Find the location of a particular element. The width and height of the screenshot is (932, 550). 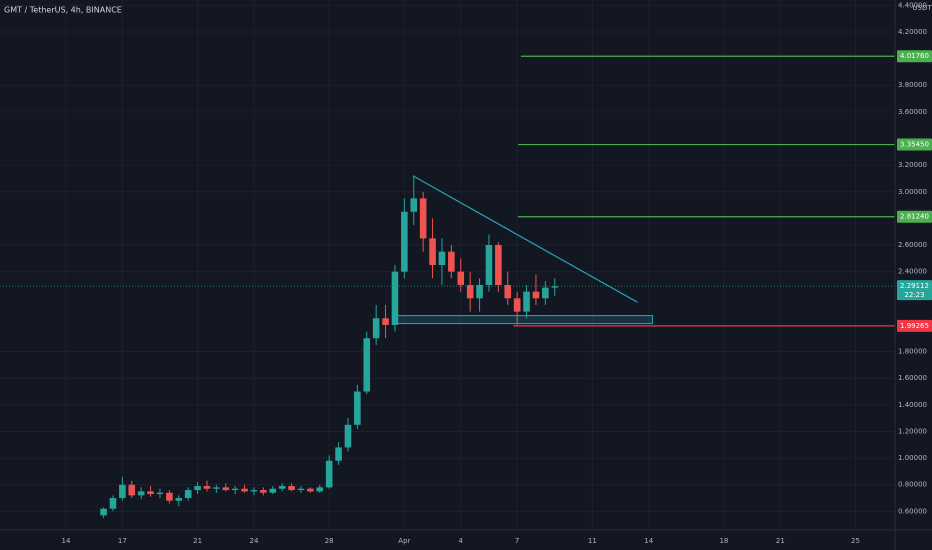

current-price-label: 2.29112 is located at coordinates (914, 286).